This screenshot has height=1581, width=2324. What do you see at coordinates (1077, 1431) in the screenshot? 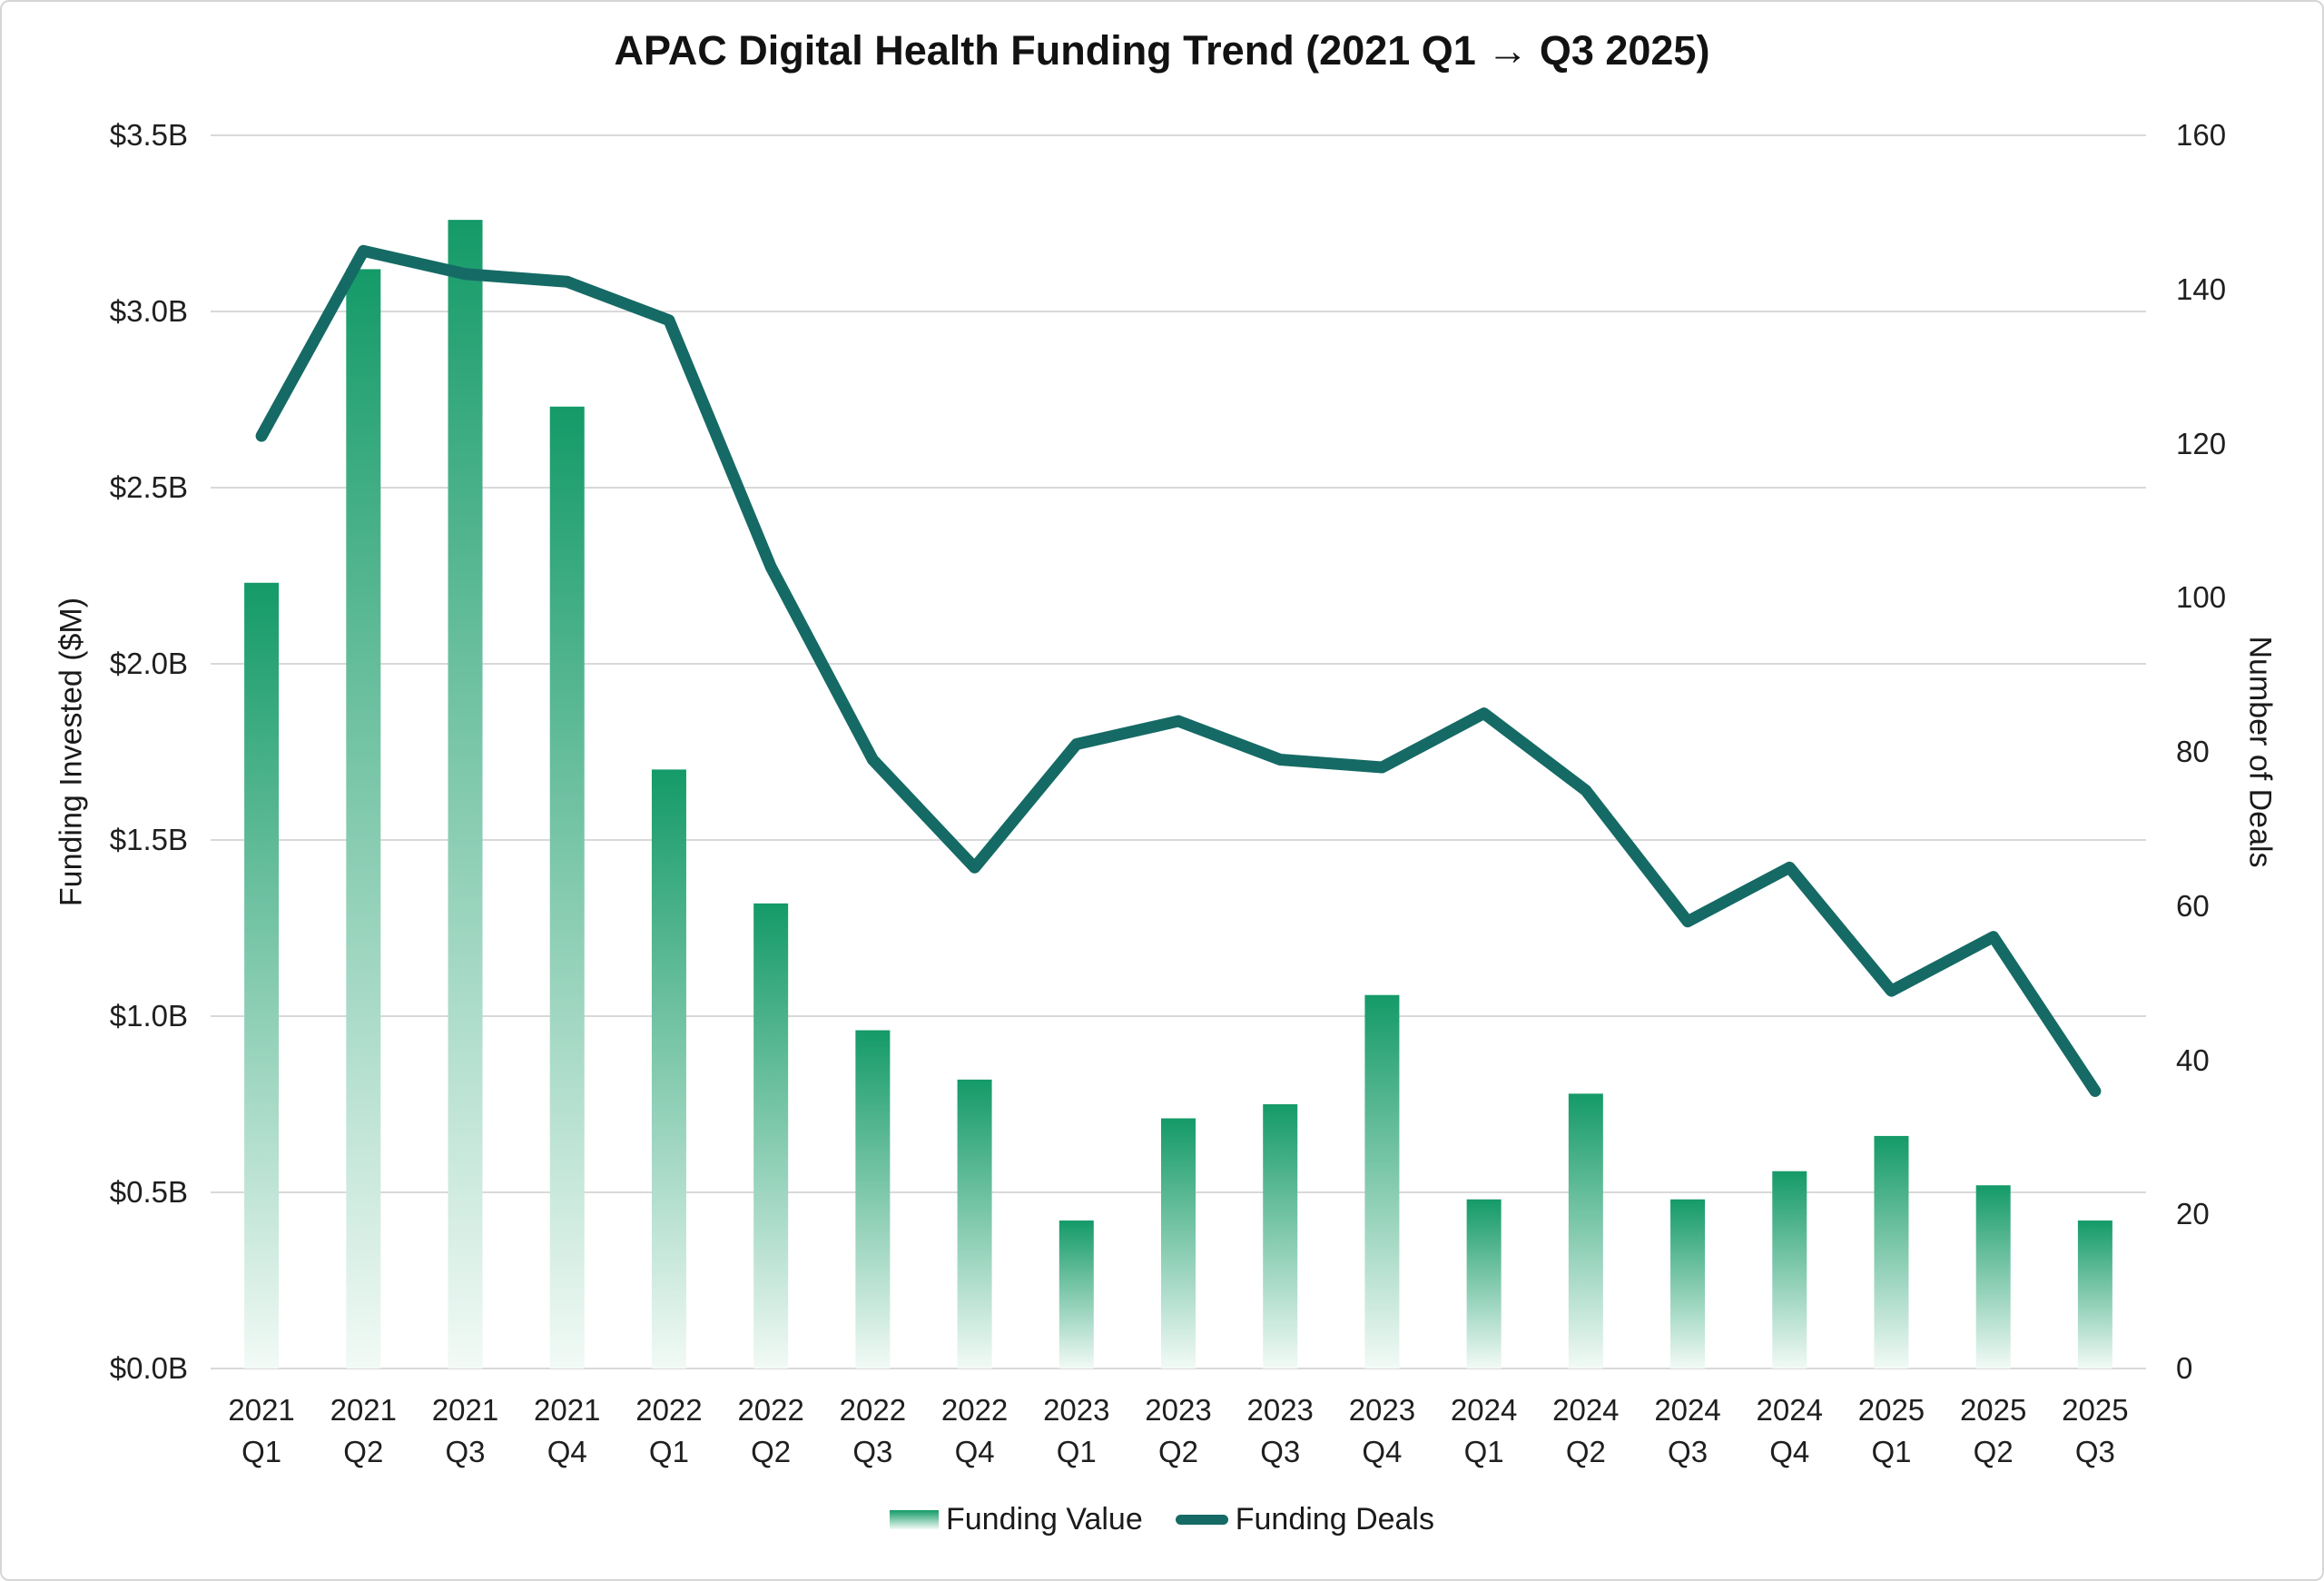
I see `x-category-label: 2023 Q1` at bounding box center [1077, 1431].